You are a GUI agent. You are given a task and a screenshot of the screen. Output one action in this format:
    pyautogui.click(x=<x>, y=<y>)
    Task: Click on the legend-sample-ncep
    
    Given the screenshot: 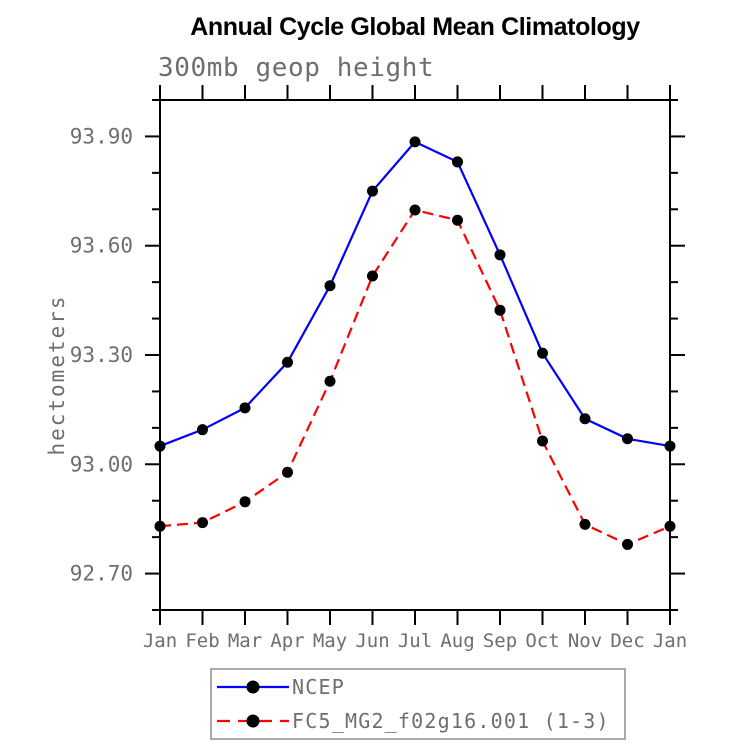 What is the action you would take?
    pyautogui.click(x=253, y=687)
    